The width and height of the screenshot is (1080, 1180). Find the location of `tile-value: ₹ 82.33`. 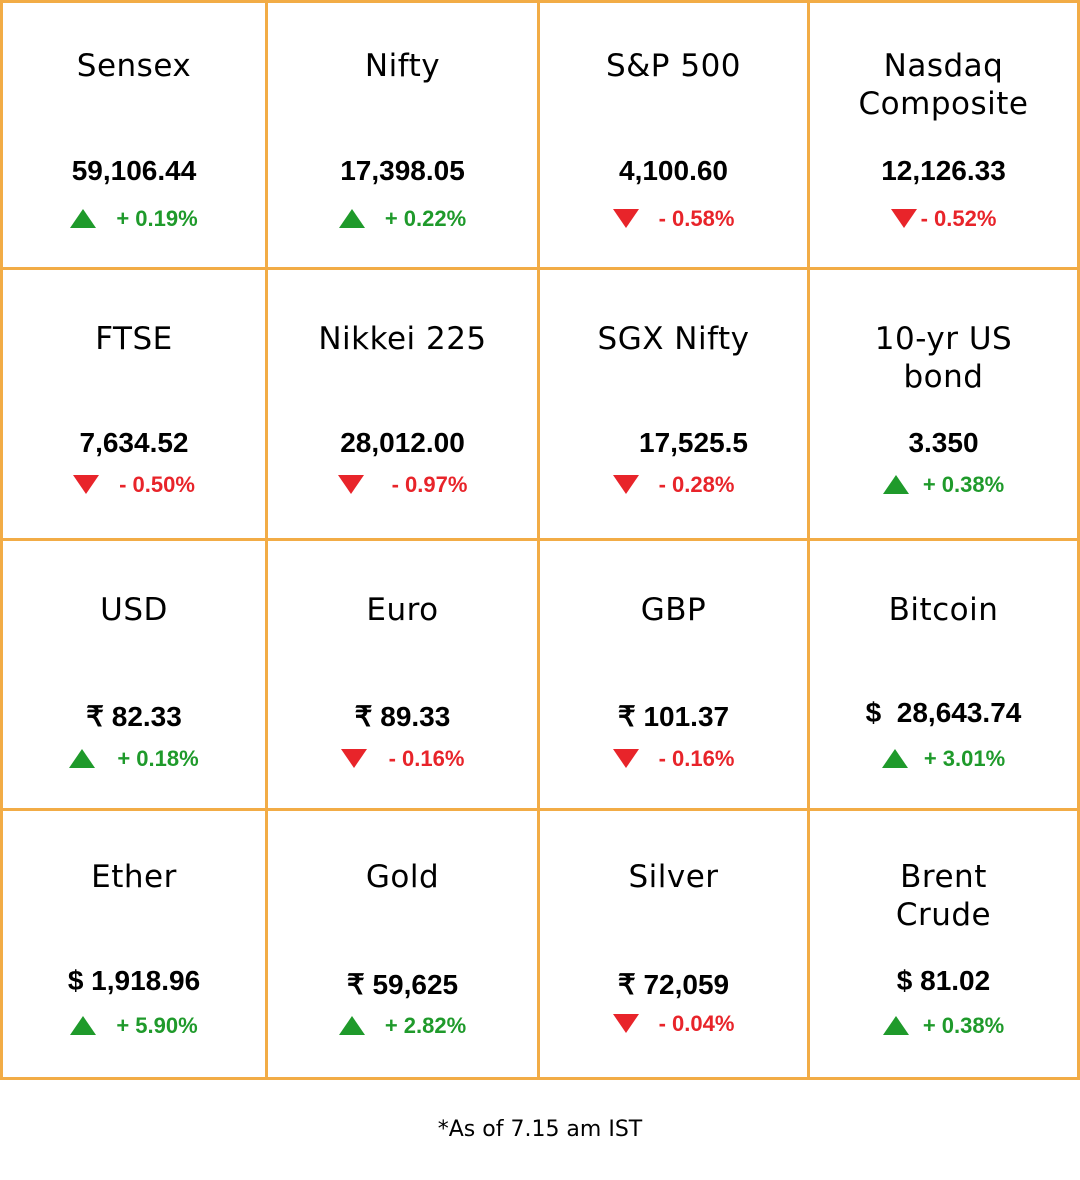

tile-value: ₹ 82.33 is located at coordinates (134, 716).